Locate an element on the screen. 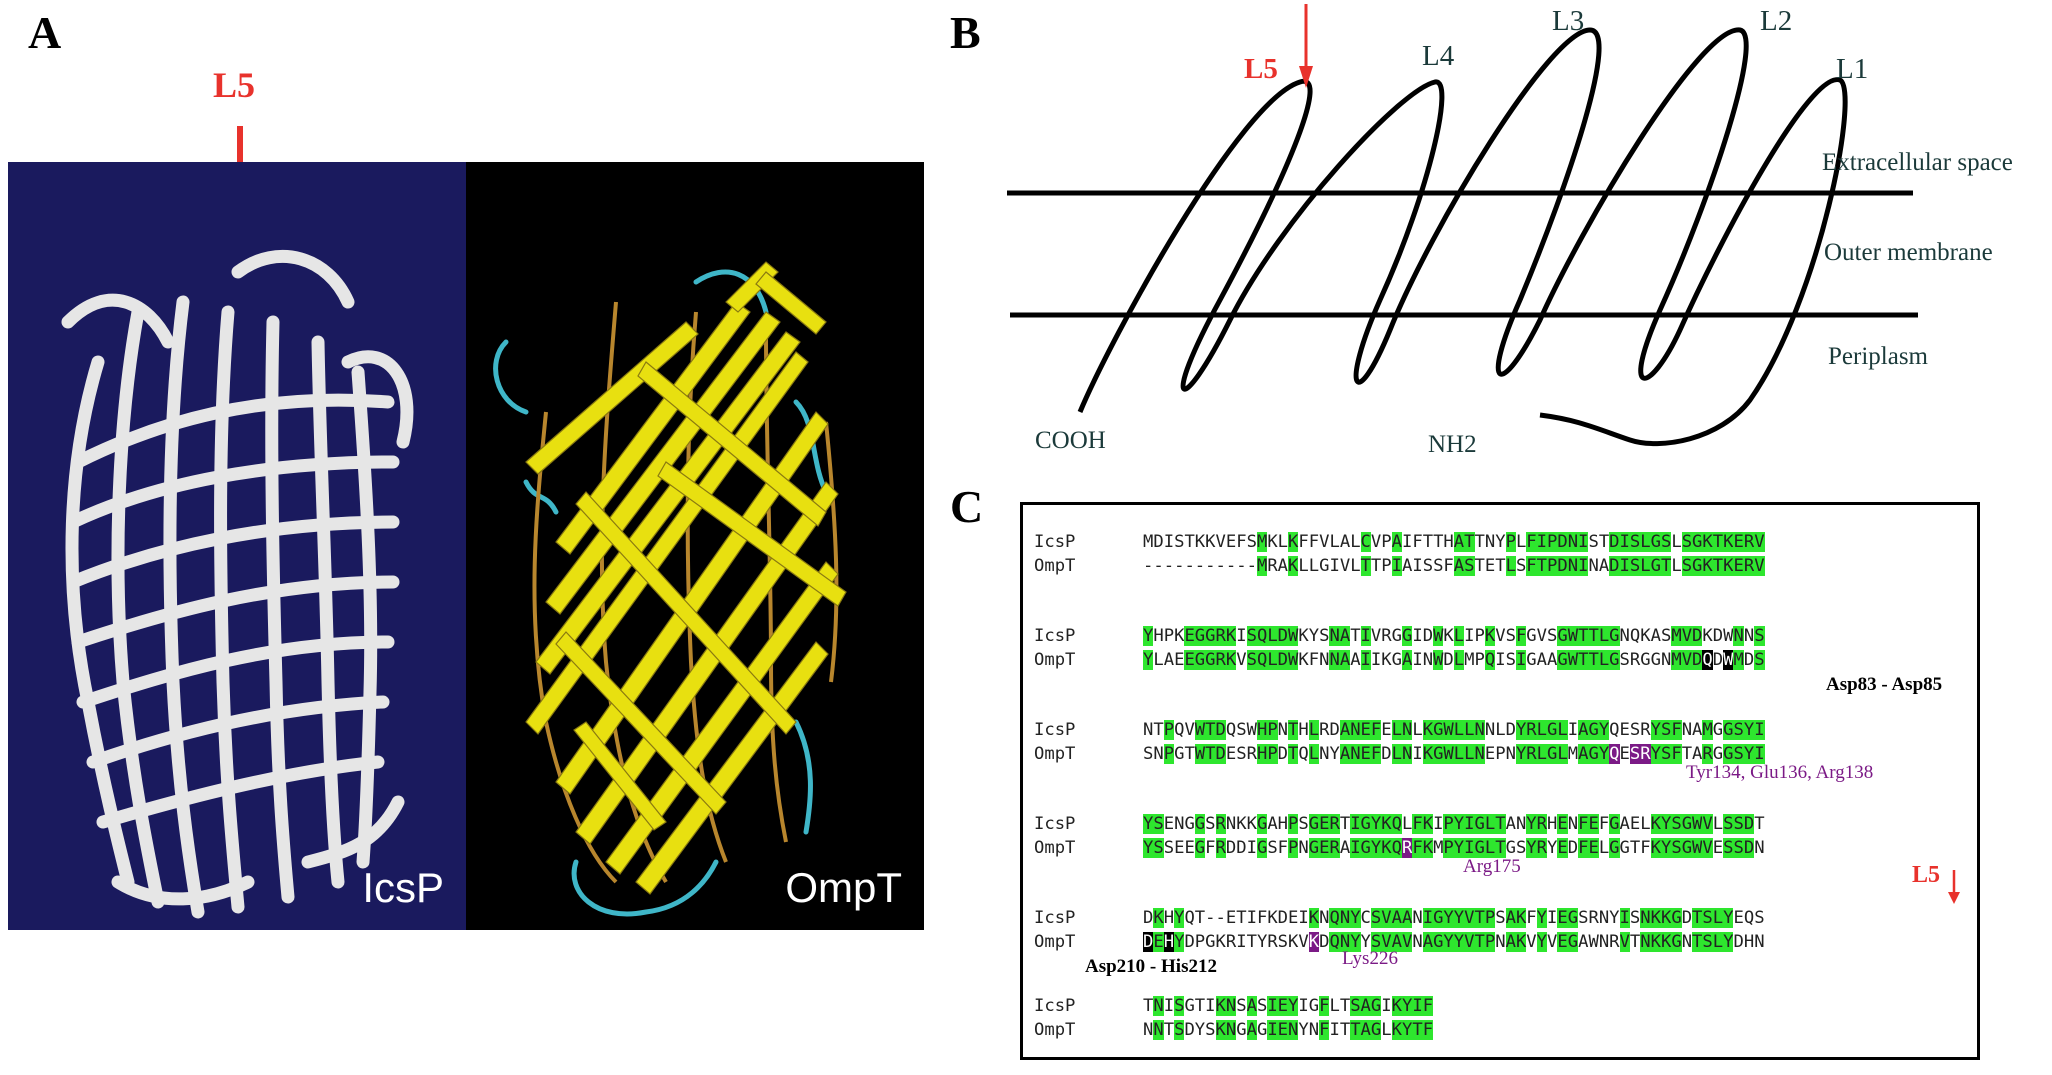 The height and width of the screenshot is (1075, 2052). panel-label-b: B is located at coordinates (965, 32).